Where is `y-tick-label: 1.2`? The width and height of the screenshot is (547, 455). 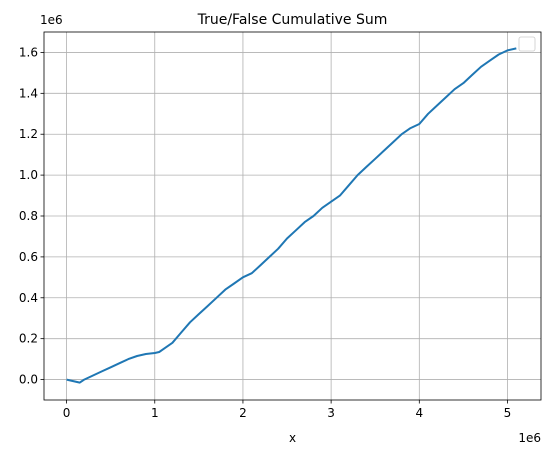
y-tick-label: 1.2 is located at coordinates (28, 134).